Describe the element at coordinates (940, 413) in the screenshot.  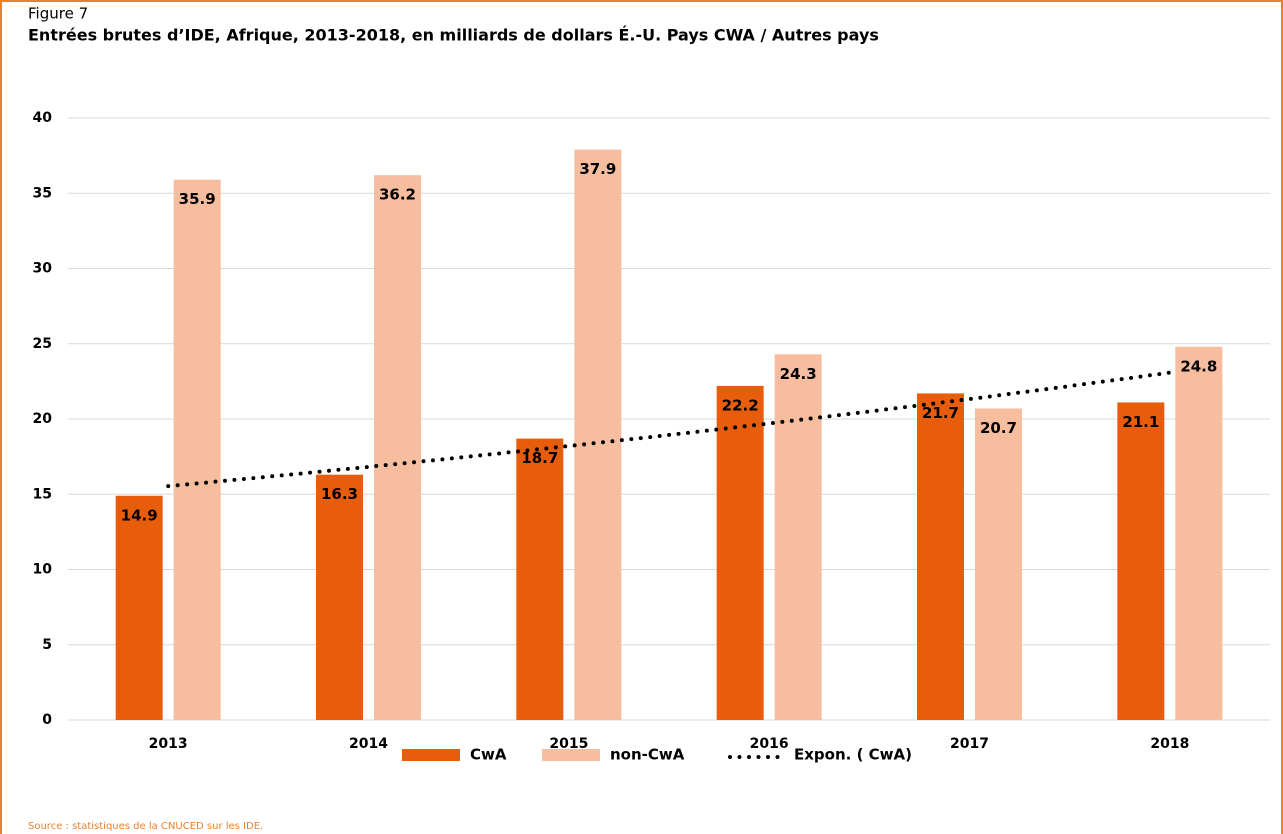
I see `data-label: 21.7` at that location.